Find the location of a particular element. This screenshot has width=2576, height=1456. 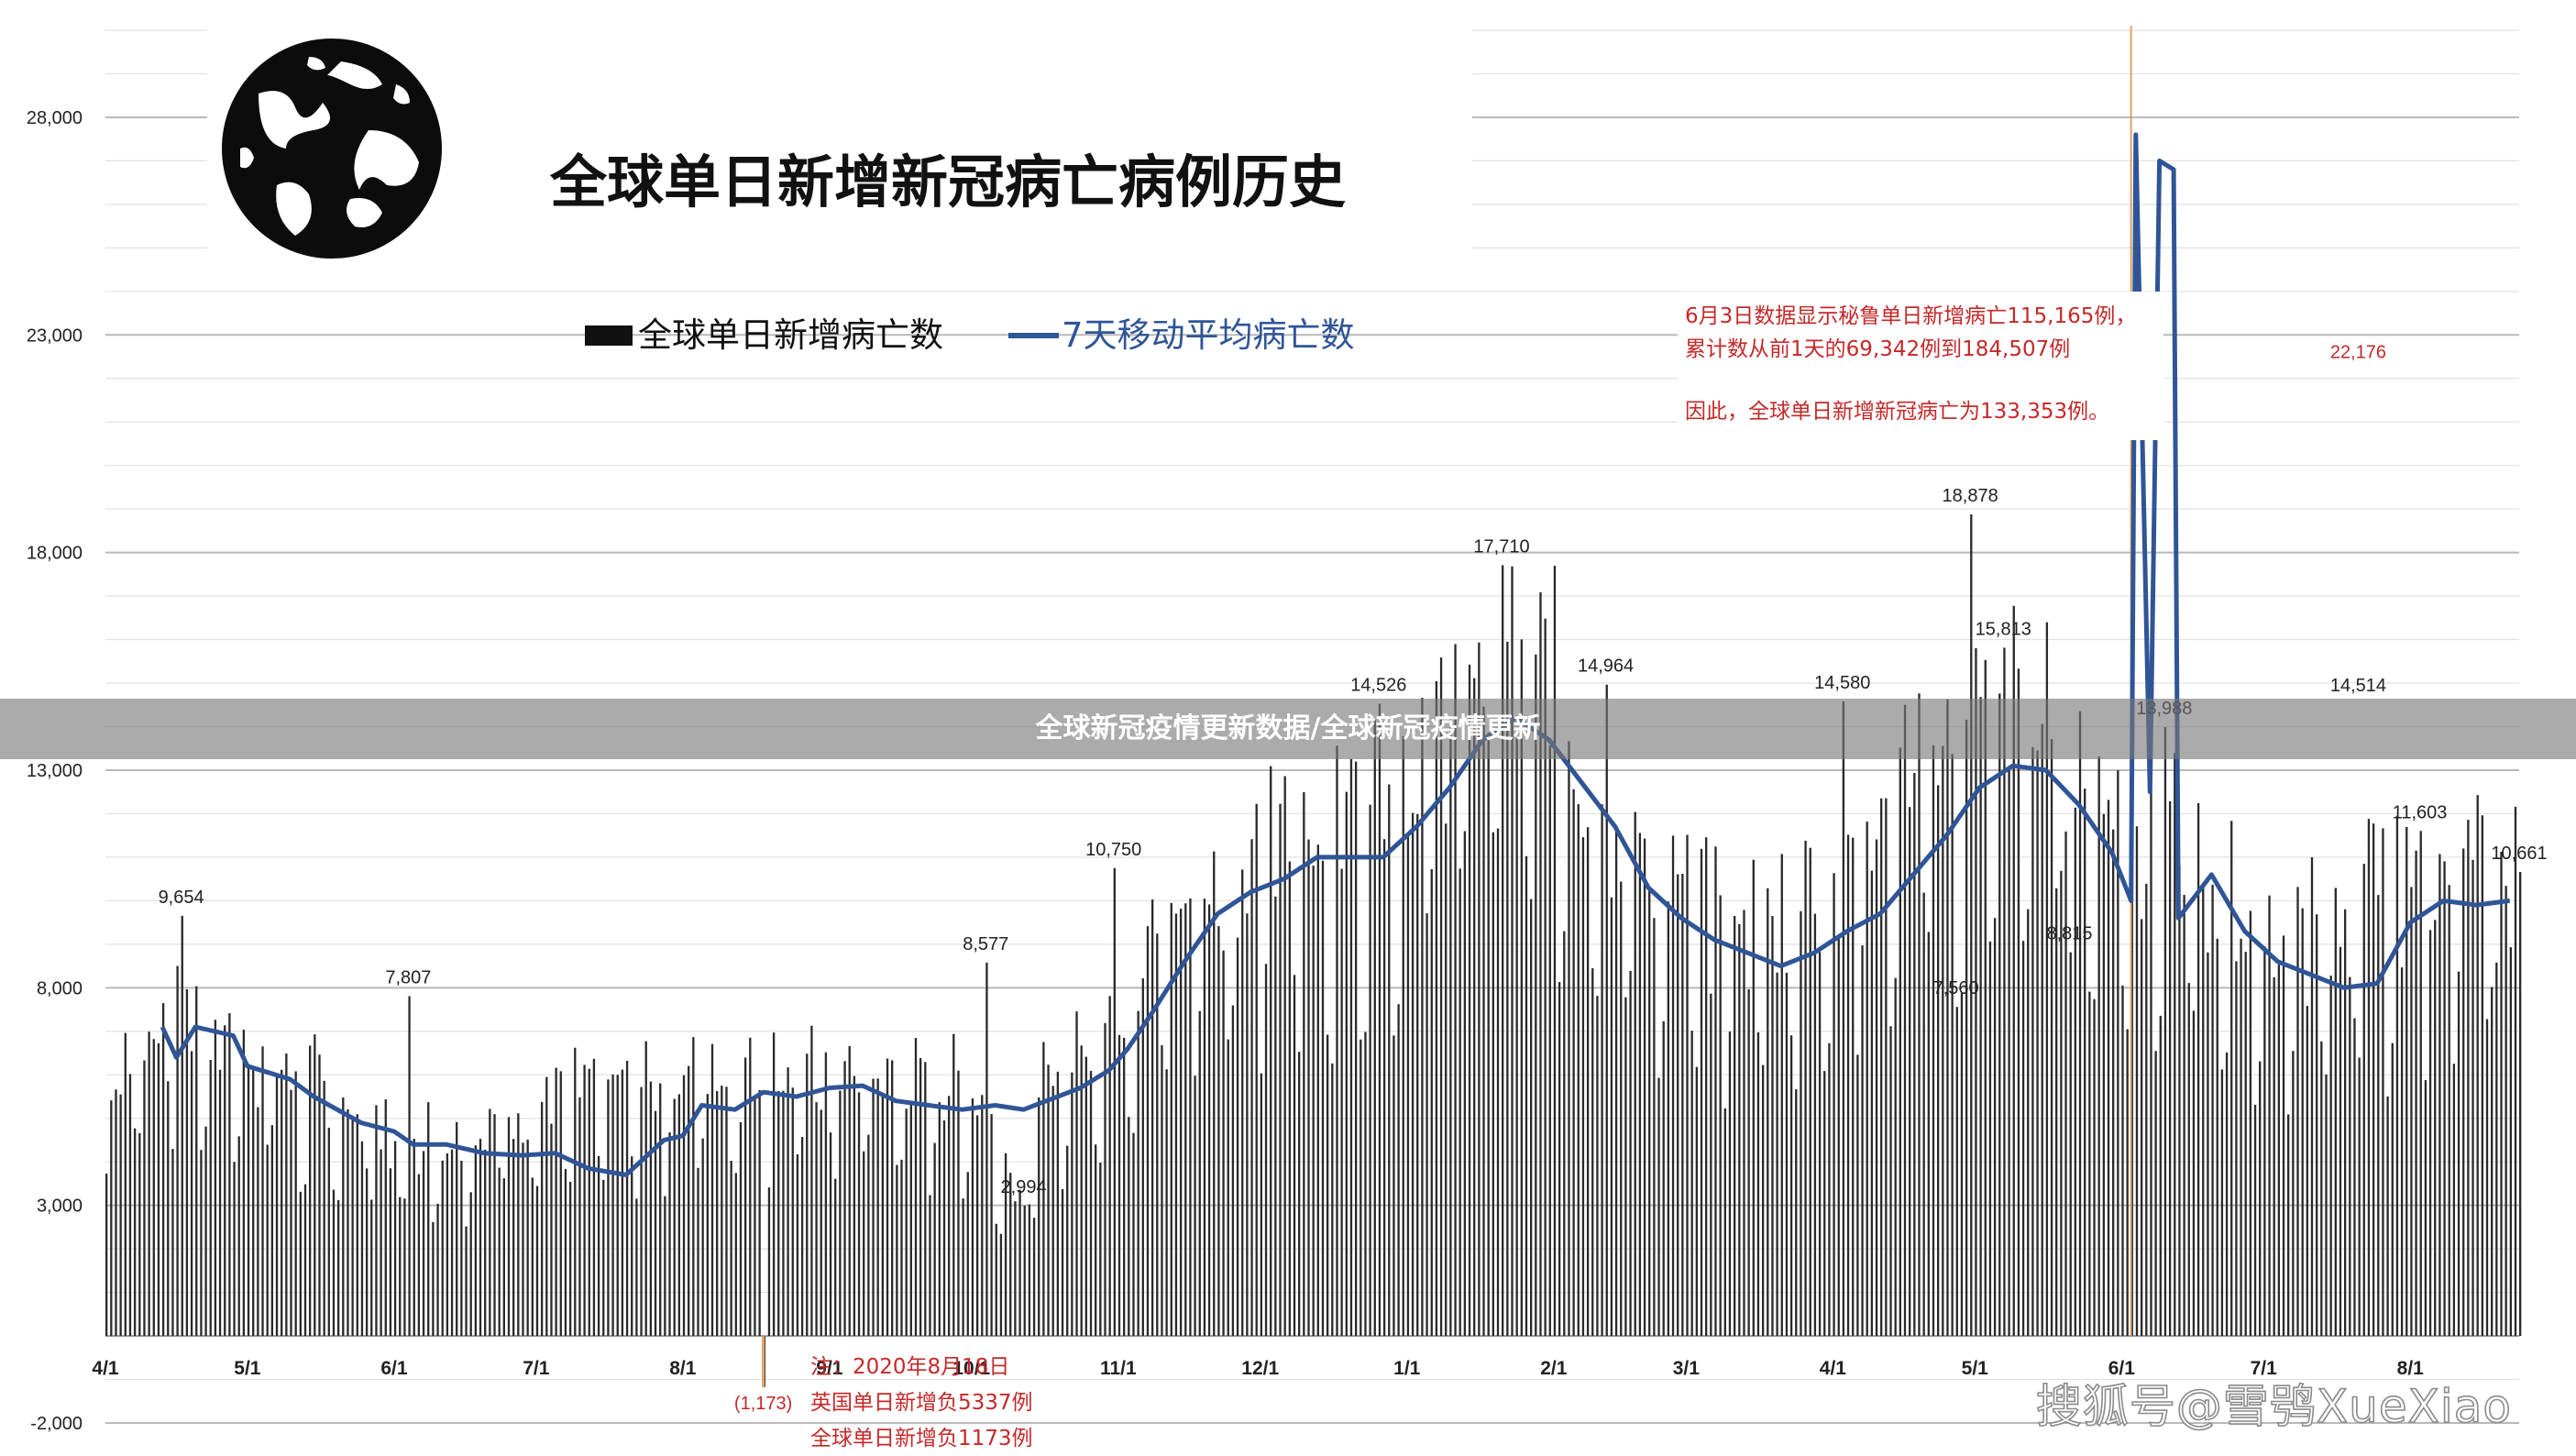

x-tick-label: 5/1 is located at coordinates (1975, 1368).